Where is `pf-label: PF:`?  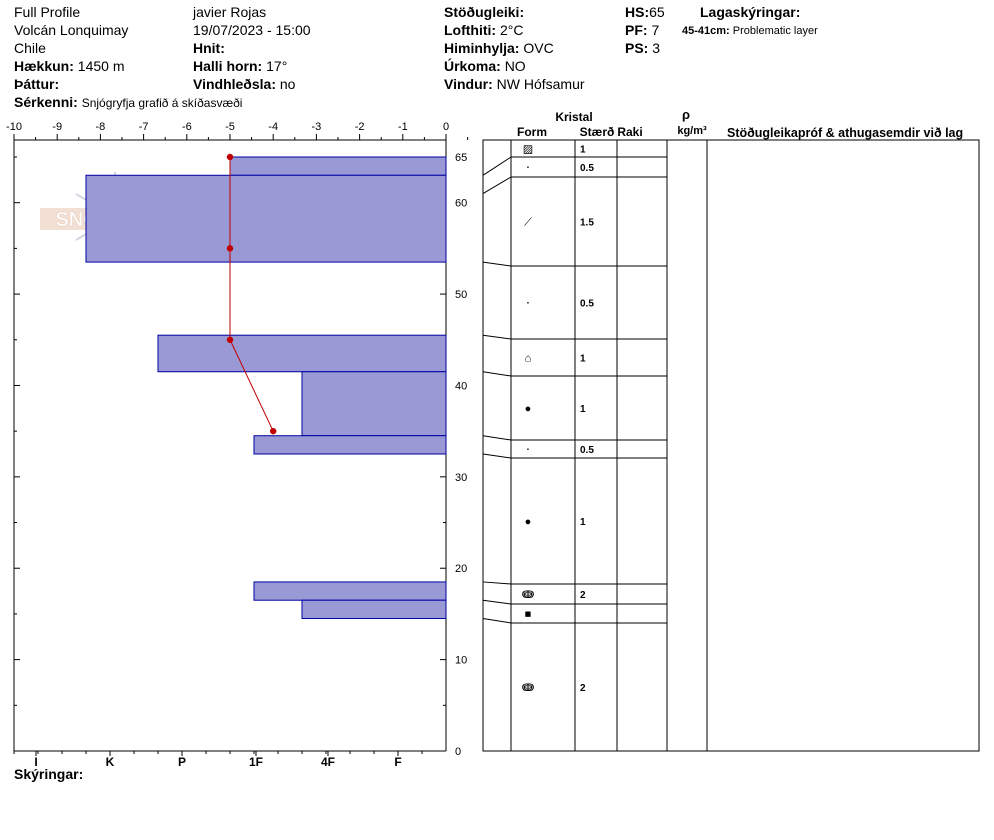 pf-label: PF: is located at coordinates (636, 30).